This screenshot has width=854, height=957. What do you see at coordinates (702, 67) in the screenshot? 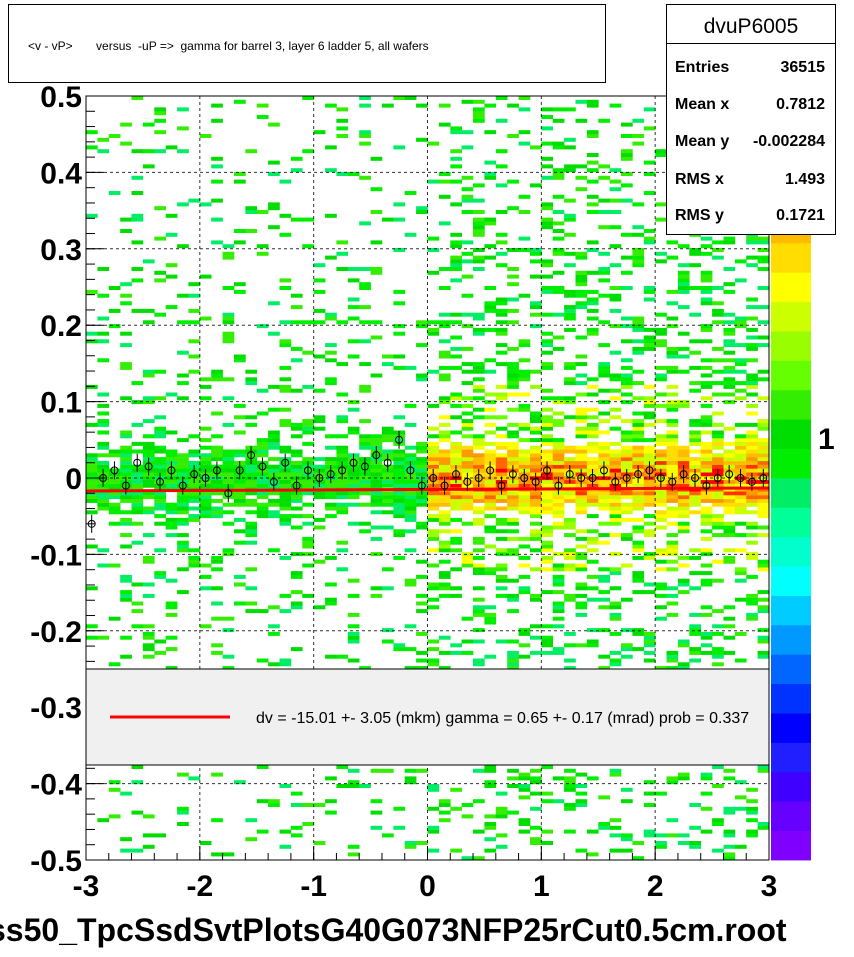
I see `stats-label: Entries` at bounding box center [702, 67].